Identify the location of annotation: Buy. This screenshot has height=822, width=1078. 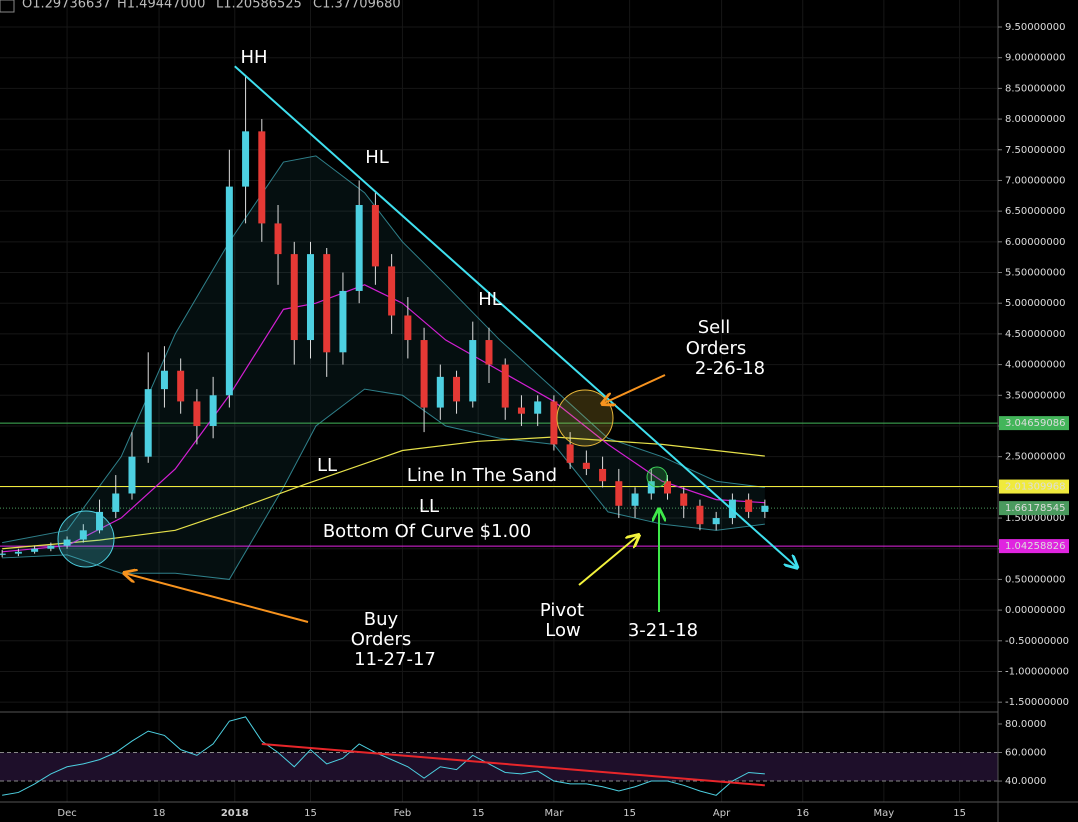
(381, 619).